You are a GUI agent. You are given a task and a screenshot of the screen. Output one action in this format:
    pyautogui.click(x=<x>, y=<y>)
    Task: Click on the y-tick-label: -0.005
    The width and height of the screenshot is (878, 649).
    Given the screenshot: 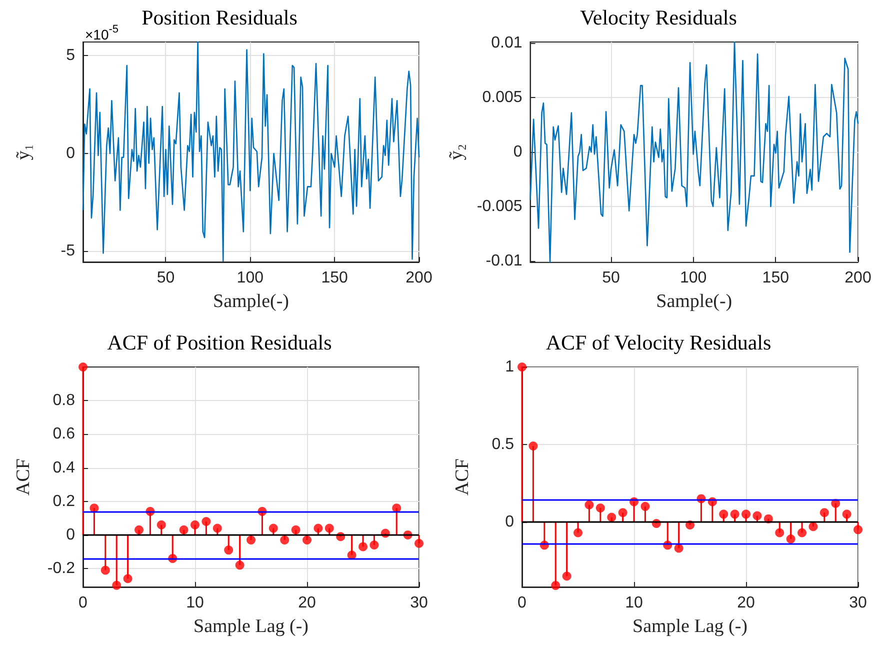 What is the action you would take?
    pyautogui.click(x=499, y=206)
    